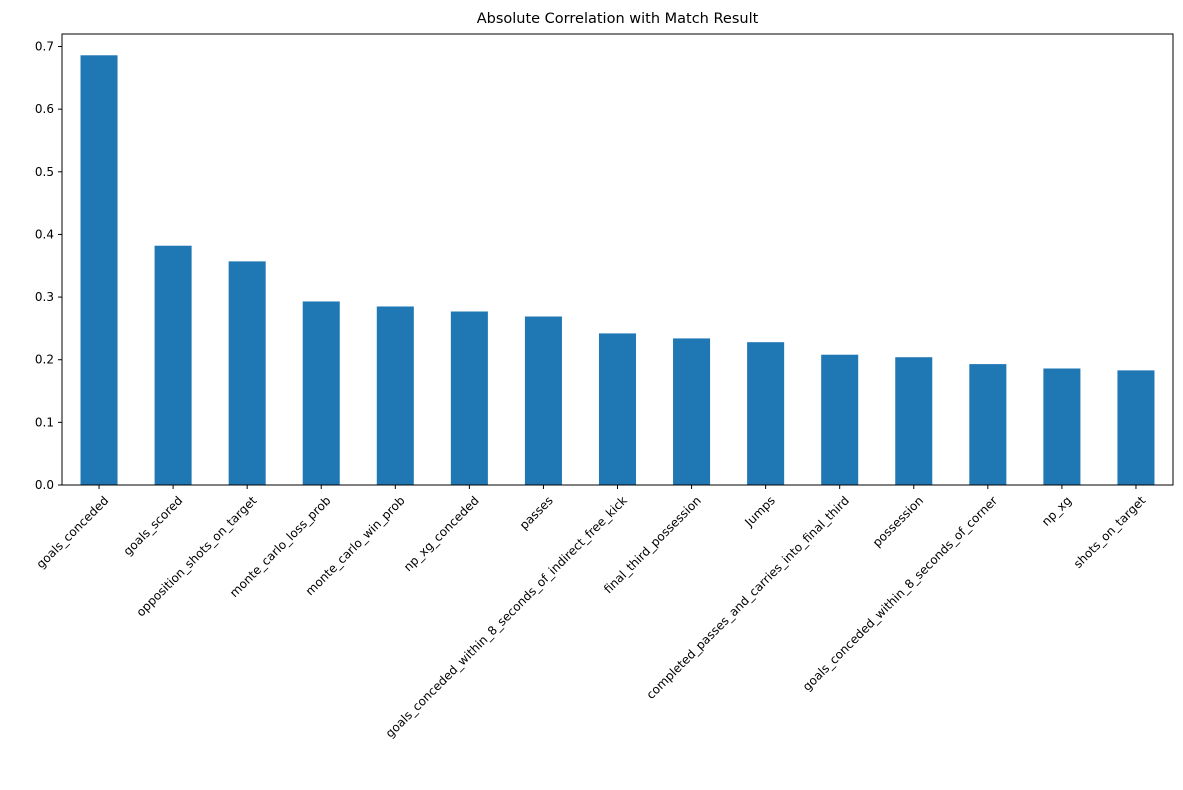 The height and width of the screenshot is (790, 1183). I want to click on bar-passes, so click(543, 400).